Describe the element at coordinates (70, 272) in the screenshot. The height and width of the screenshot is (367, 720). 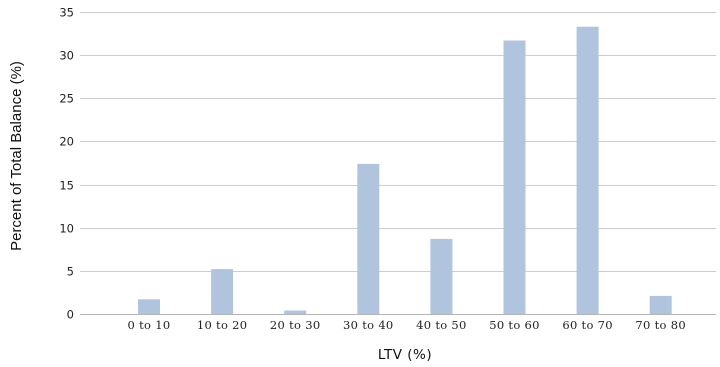
I see `y-tick-label: 5` at that location.